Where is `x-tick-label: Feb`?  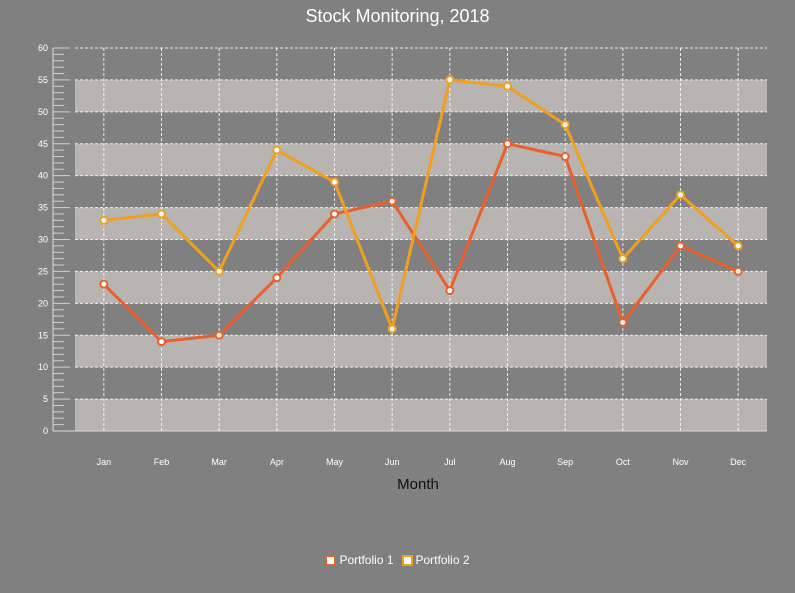
x-tick-label: Feb is located at coordinates (162, 462).